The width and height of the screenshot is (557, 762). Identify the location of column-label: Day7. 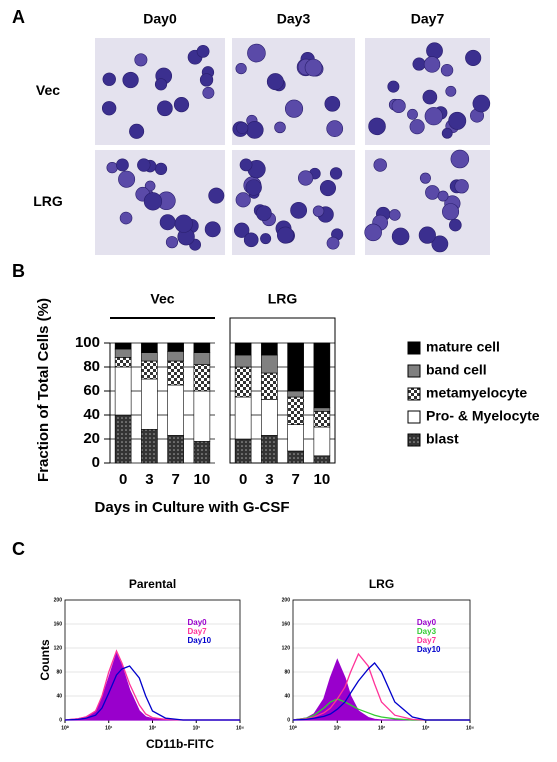
(428, 19).